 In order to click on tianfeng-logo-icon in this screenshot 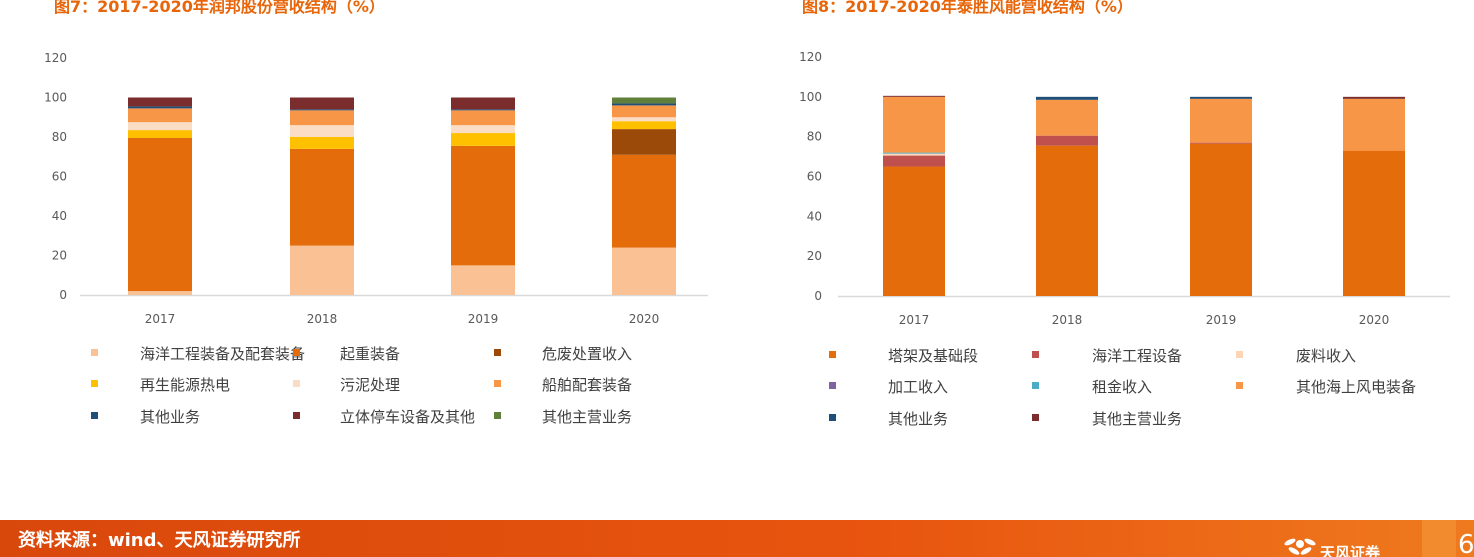, I will do `click(1300, 546)`.